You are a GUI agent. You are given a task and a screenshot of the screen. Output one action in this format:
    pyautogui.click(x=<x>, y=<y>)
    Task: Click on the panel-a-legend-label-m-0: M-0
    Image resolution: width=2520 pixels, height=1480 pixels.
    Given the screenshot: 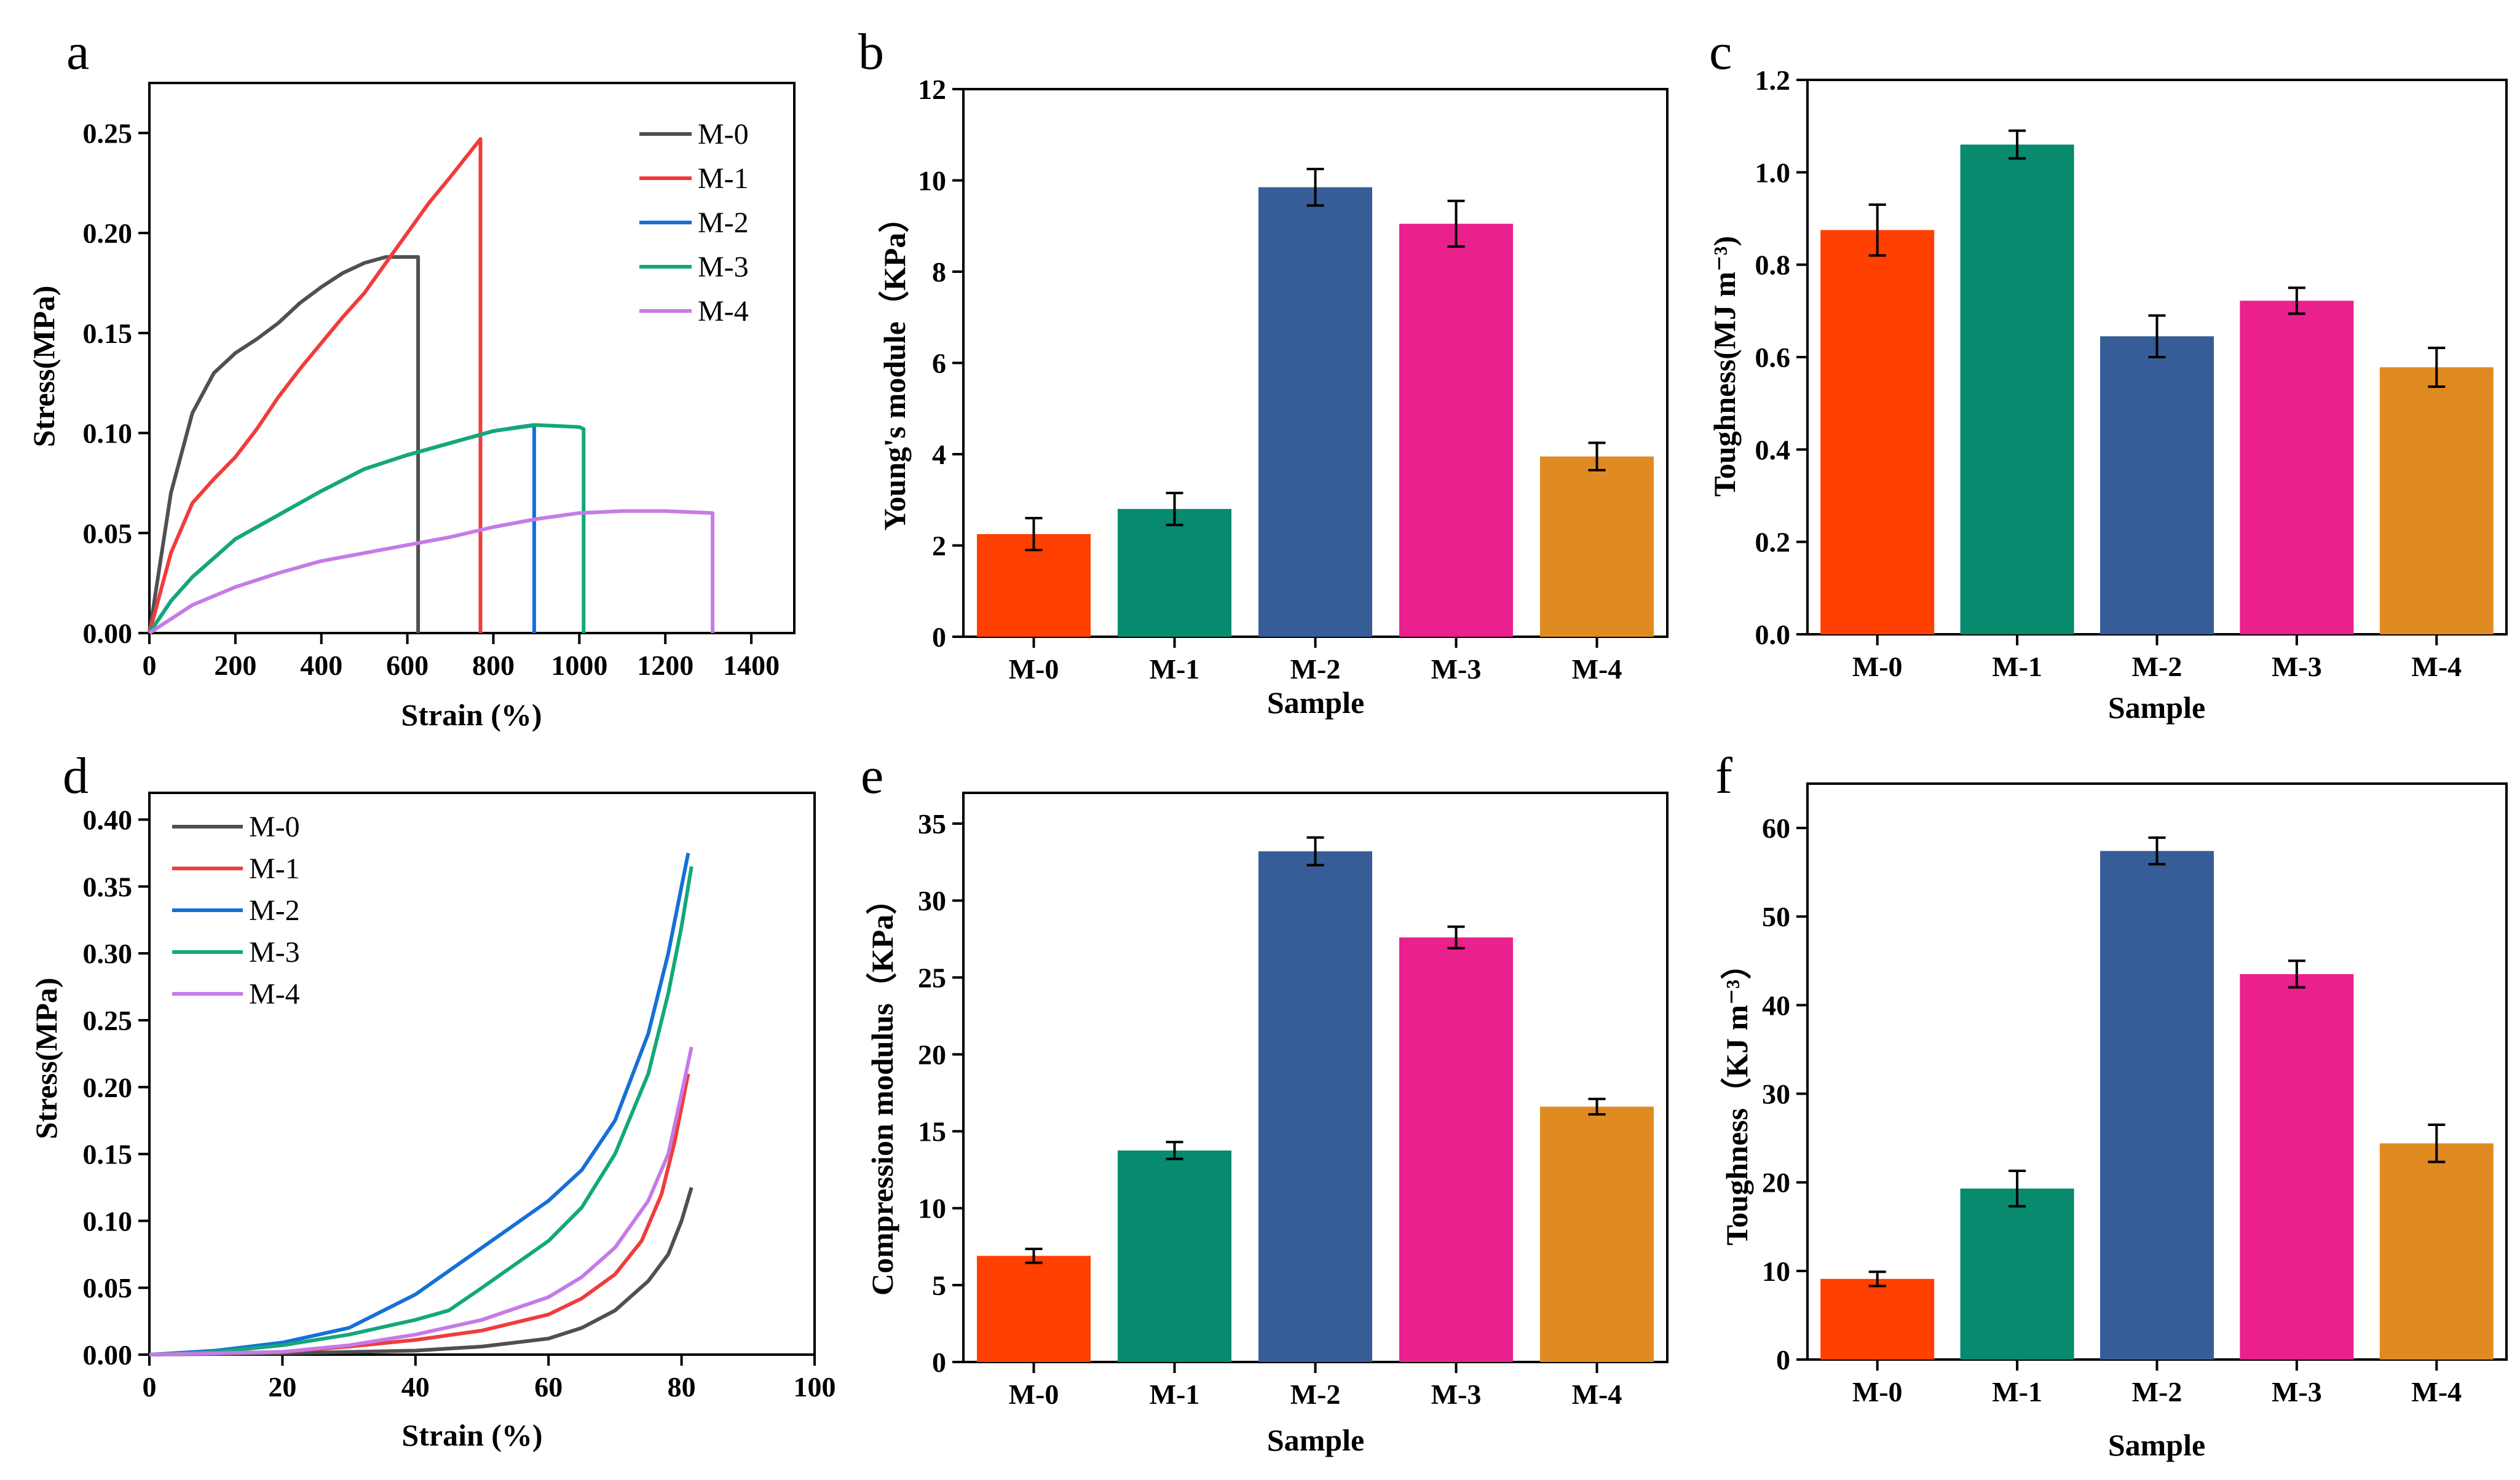 What is the action you would take?
    pyautogui.click(x=723, y=134)
    